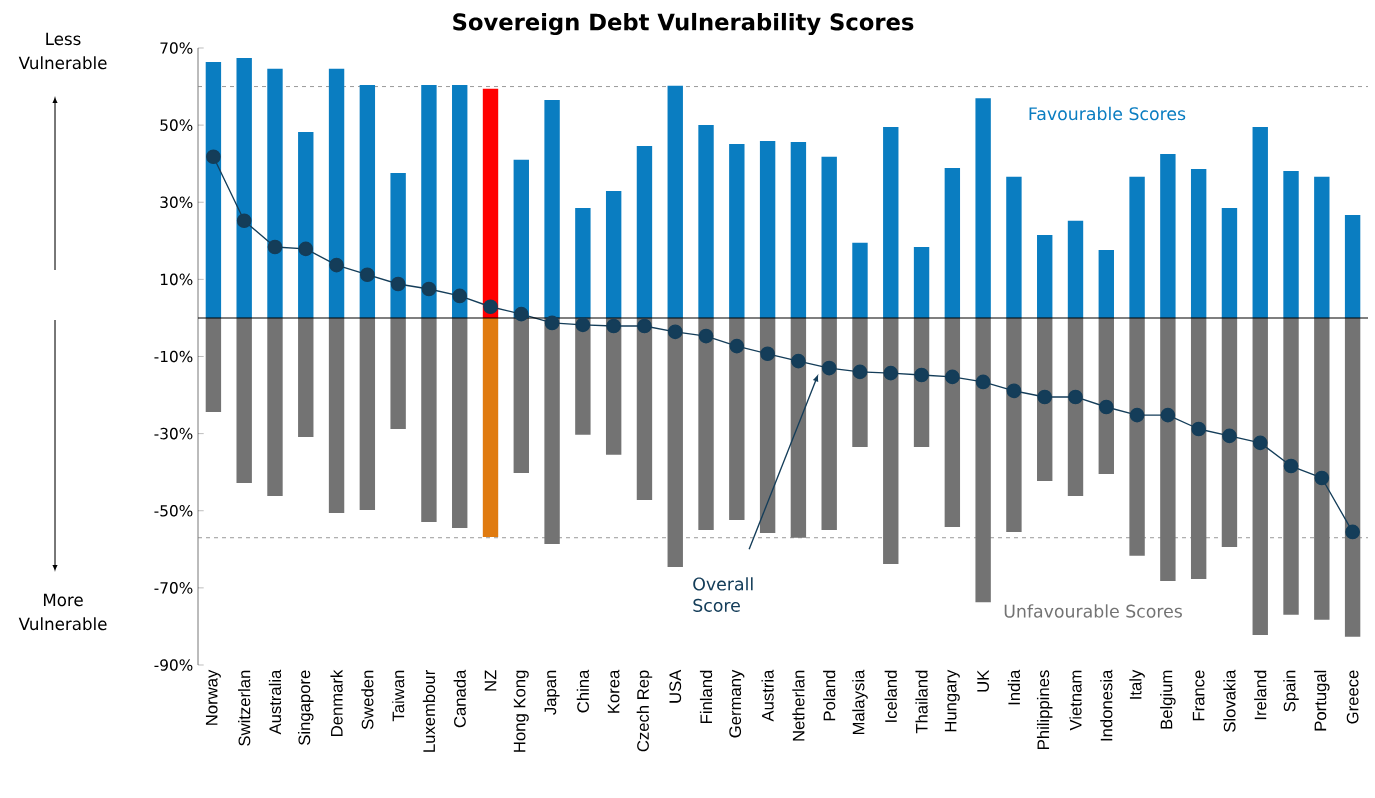 This screenshot has width=1375, height=798. What do you see at coordinates (1106, 705) in the screenshot?
I see `x-tick-label: Indonesia` at bounding box center [1106, 705].